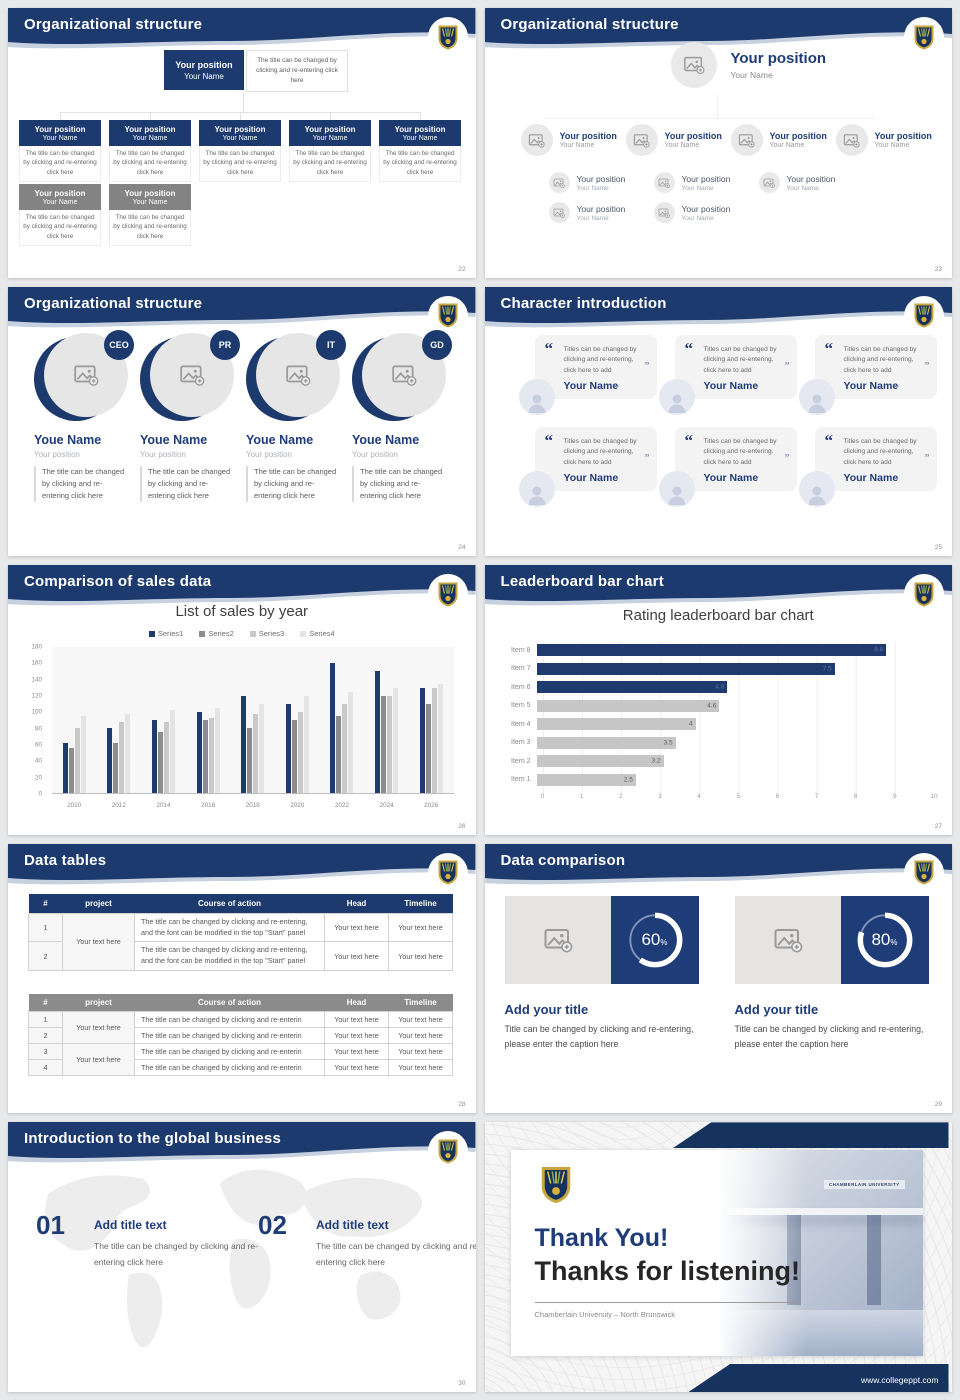  Describe the element at coordinates (586, 212) in the screenshot. I see `org-sub-node: Your position Your Name` at that location.